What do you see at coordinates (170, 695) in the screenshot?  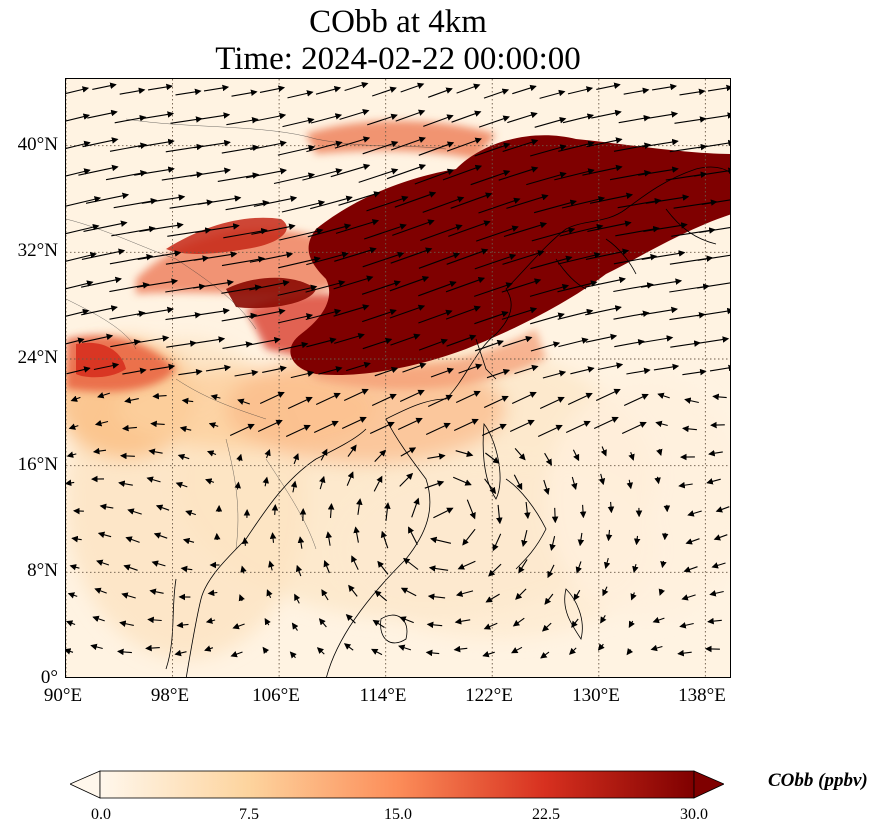 I see `lon-label: 98°E` at bounding box center [170, 695].